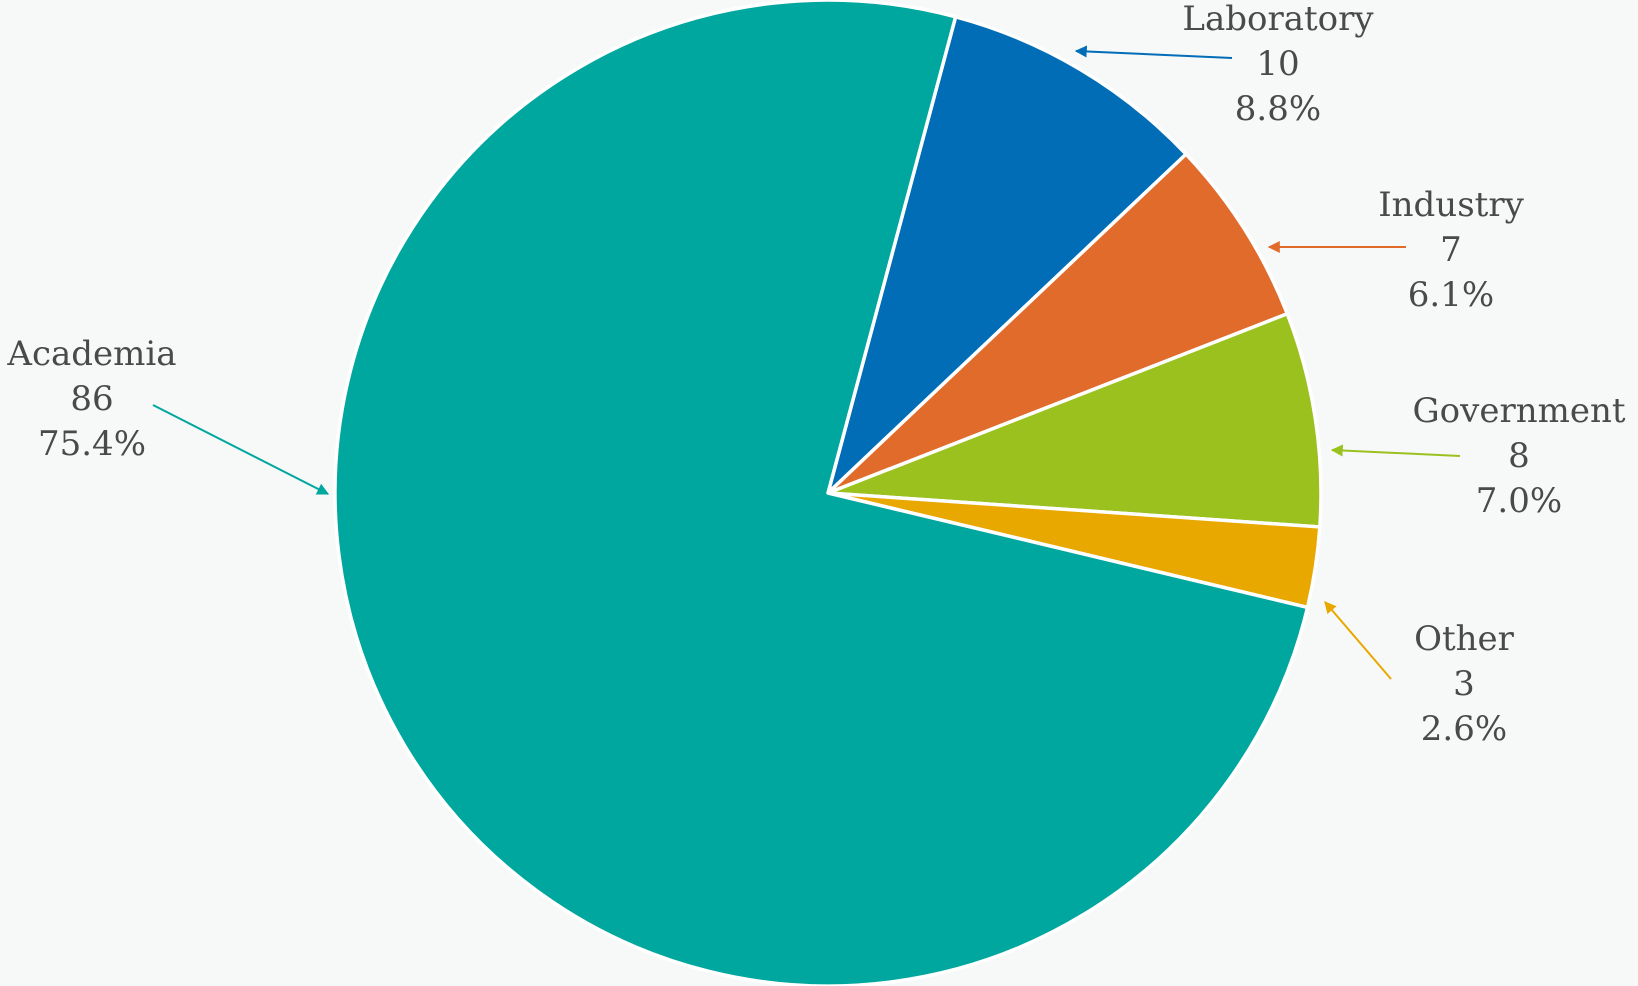 The height and width of the screenshot is (986, 1638). What do you see at coordinates (92, 444) in the screenshot?
I see `slice-label-percent: 75.4%` at bounding box center [92, 444].